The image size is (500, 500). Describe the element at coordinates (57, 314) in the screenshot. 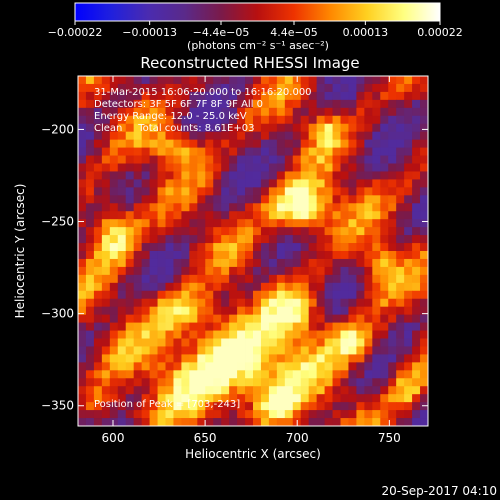

I see `y-tick-label: −300` at that location.